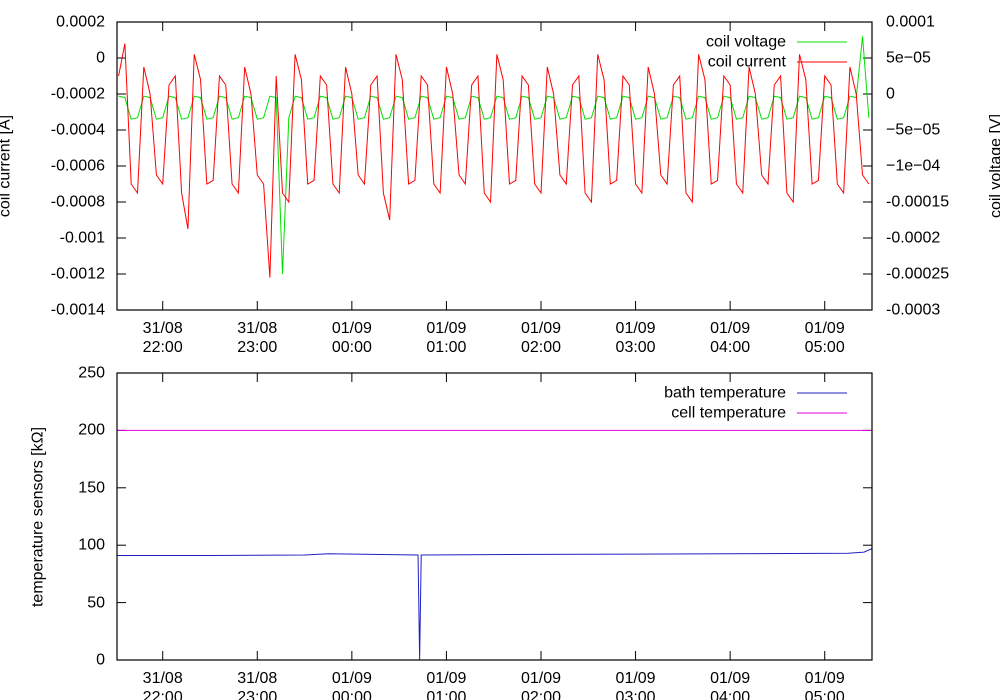 Image resolution: width=1000 pixels, height=700 pixels. Describe the element at coordinates (993, 166) in the screenshot. I see `y2-axis-label: coil voltage [V]` at that location.